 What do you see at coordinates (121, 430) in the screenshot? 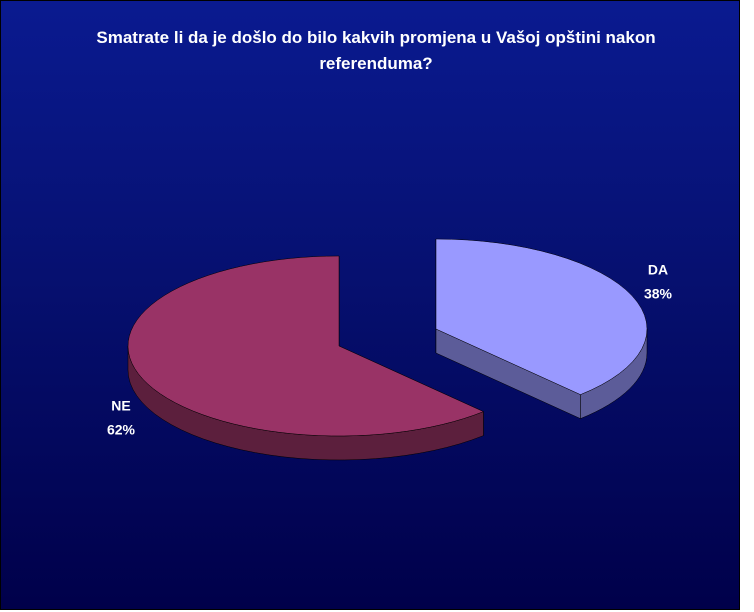
I see `slice-value-label: 62%` at bounding box center [121, 430].